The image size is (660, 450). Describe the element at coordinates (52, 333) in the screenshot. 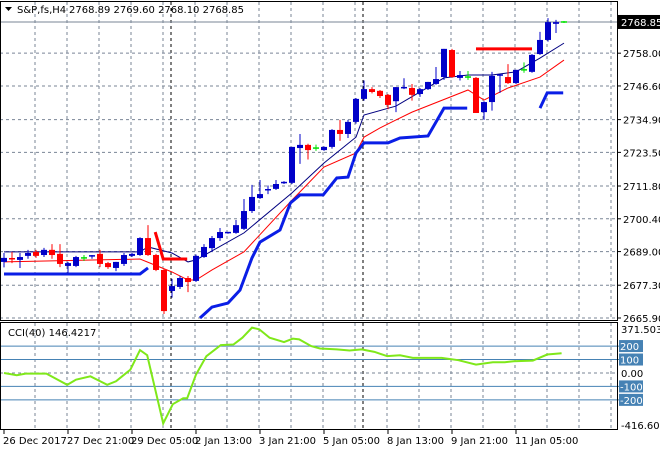

I see `cci-title: CCI(40) 146.4217` at that location.